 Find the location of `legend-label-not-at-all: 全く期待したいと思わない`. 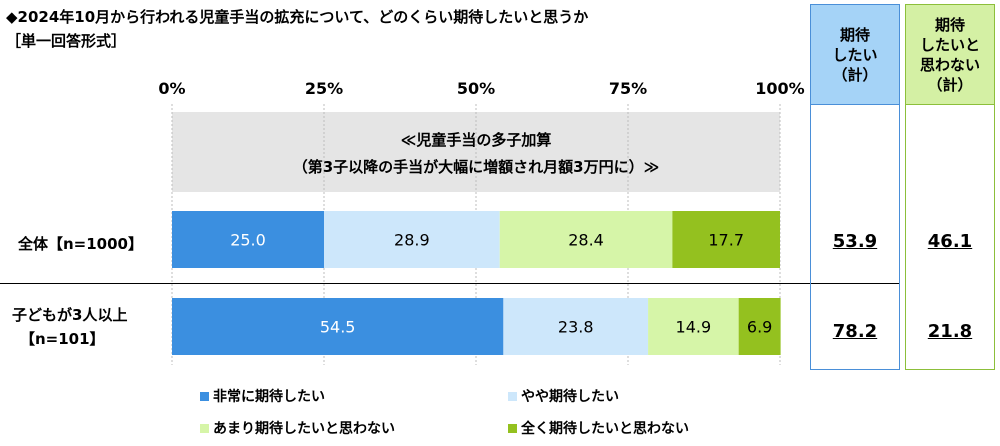

legend-label-not-at-all: 全く期待したいと思わない is located at coordinates (605, 429).